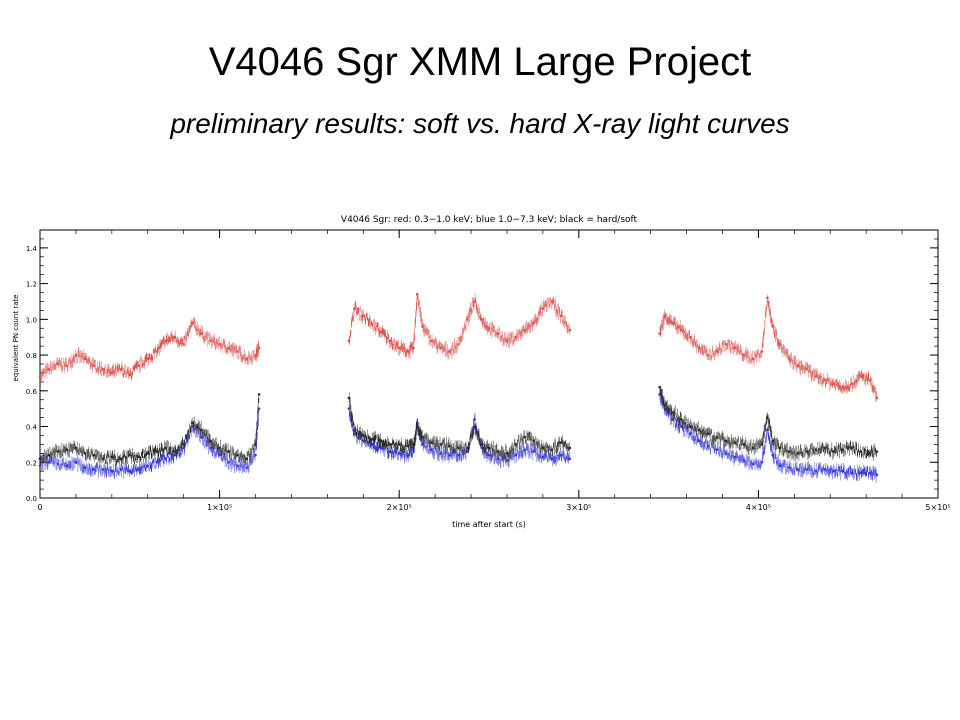 This screenshot has height=720, width=960. I want to click on y-tick-label: 1.4, so click(32, 249).